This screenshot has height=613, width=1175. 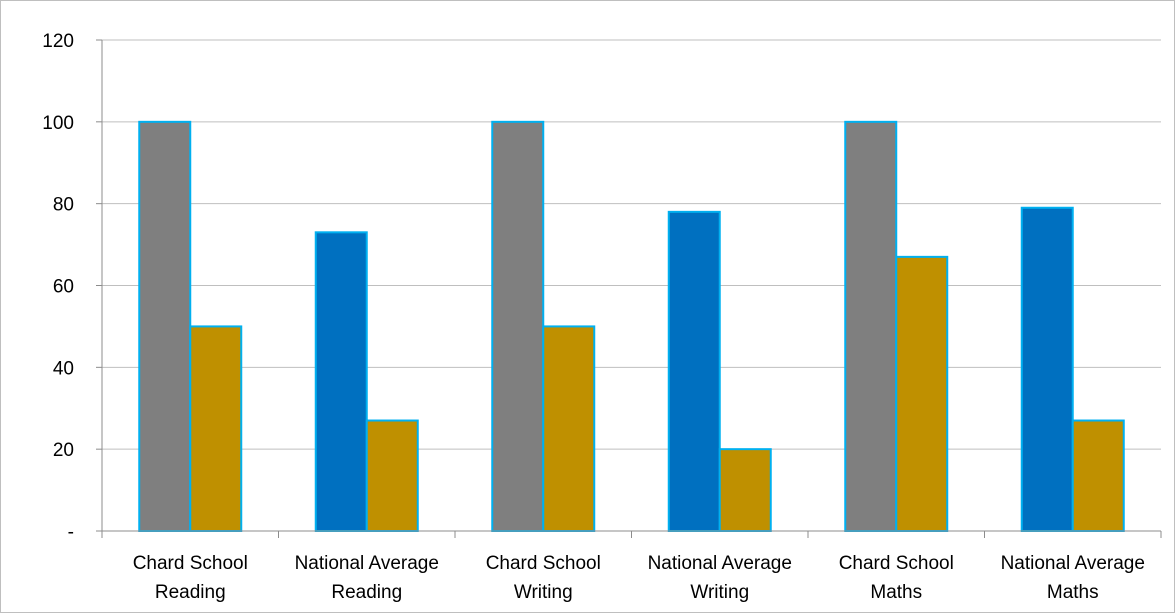 What do you see at coordinates (58, 123) in the screenshot?
I see `y-tick-label: 100` at bounding box center [58, 123].